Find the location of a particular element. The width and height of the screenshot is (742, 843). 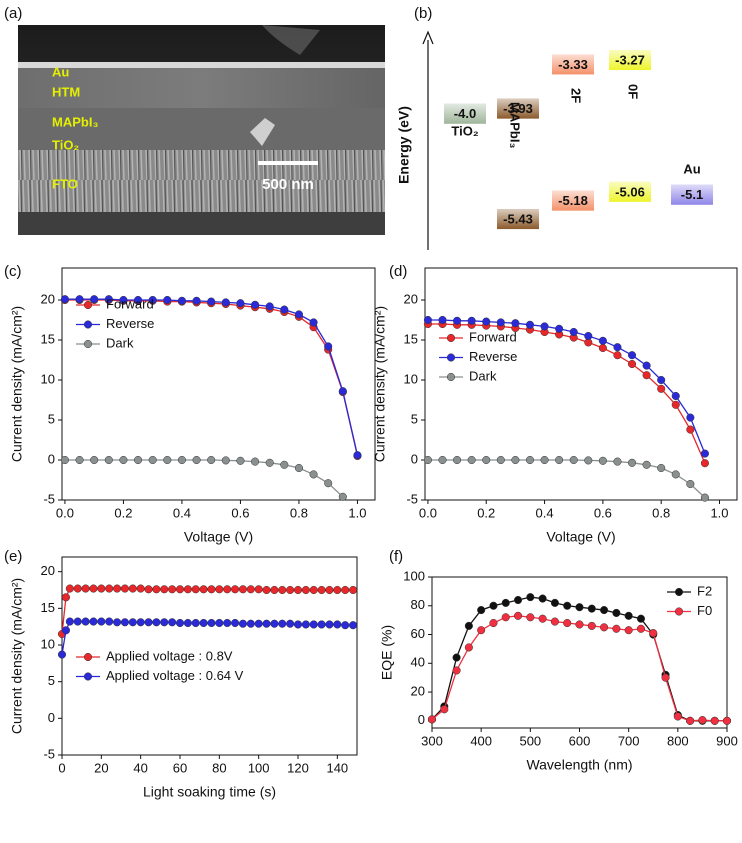

plot-frame is located at coordinates (581, 384).